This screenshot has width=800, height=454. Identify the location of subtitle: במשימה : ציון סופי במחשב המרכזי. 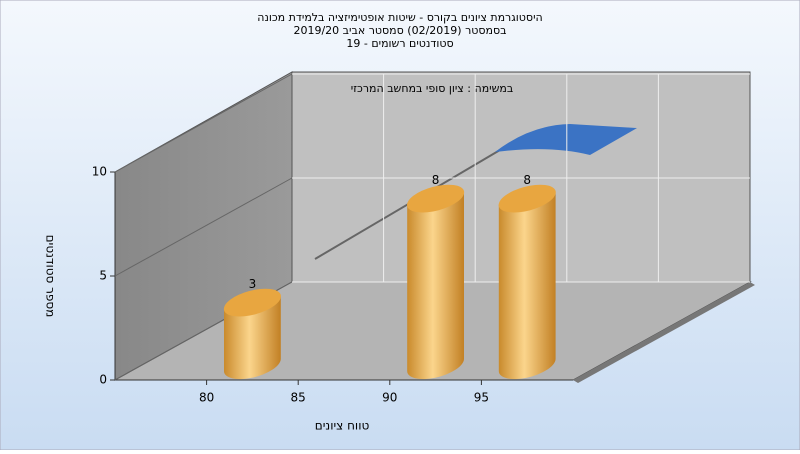
(432, 88).